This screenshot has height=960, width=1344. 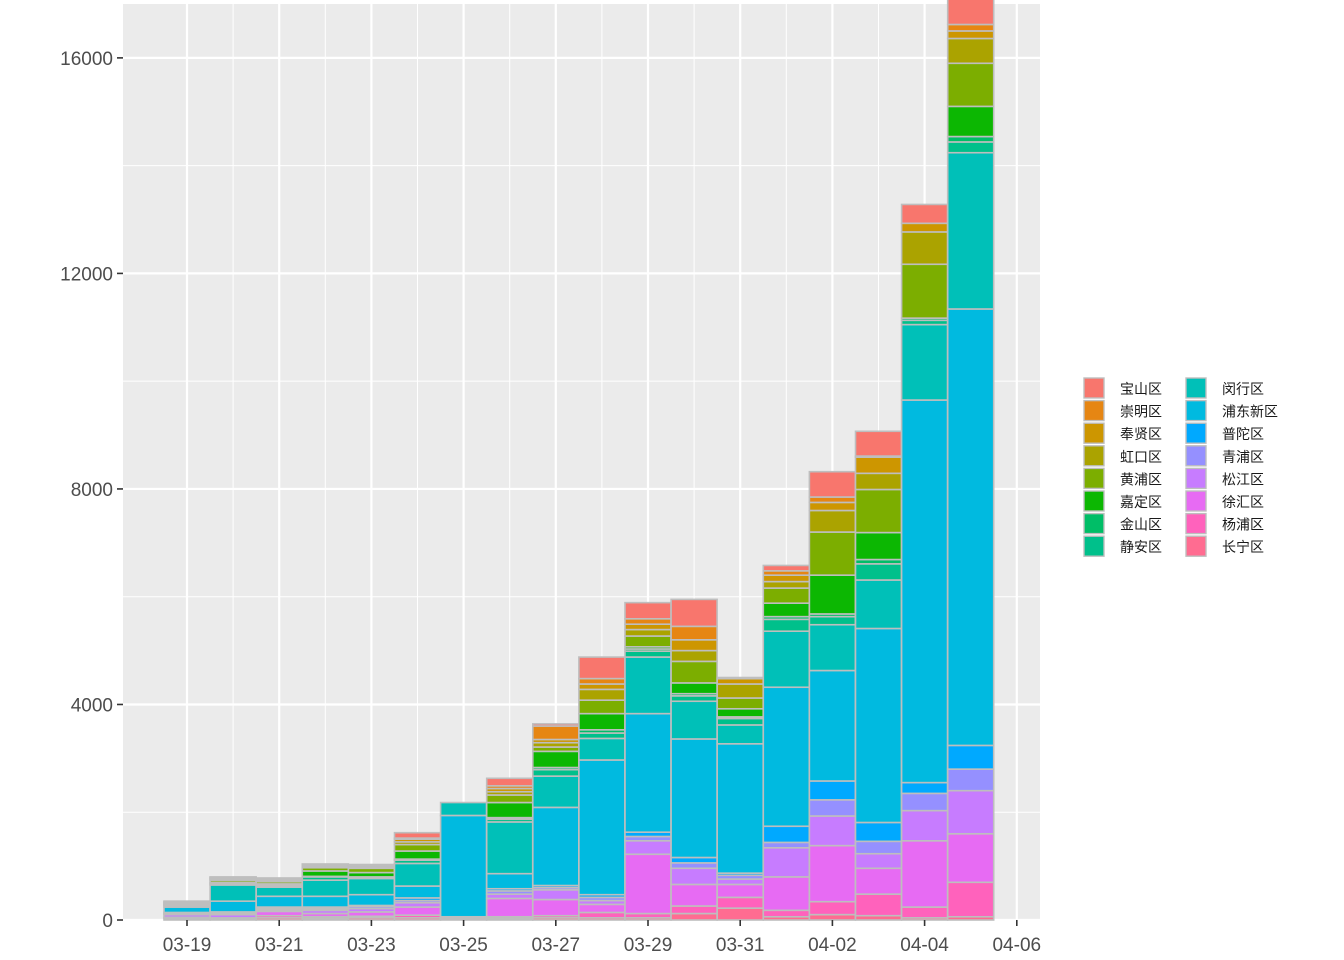 I want to click on x-tick-label: 03-27, so click(x=555, y=945).